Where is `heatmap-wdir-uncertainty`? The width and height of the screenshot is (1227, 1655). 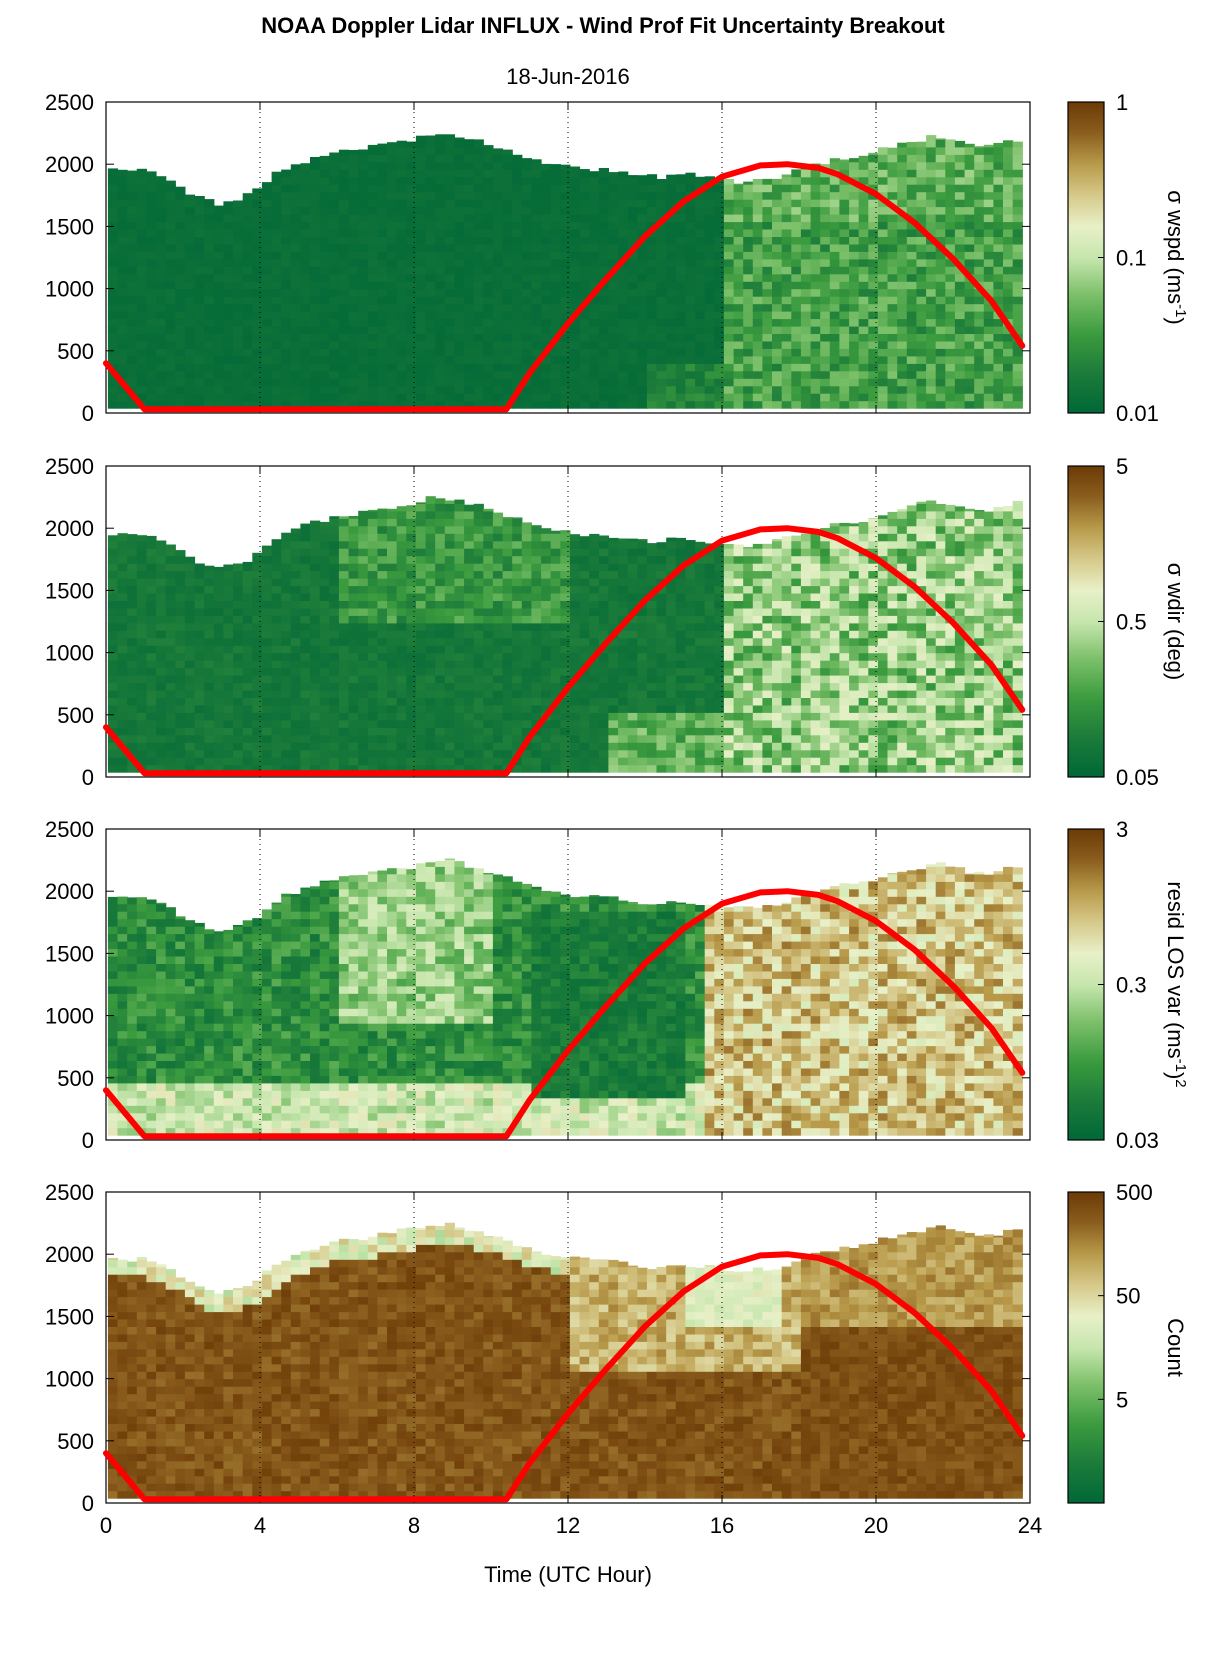 heatmap-wdir-uncertainty is located at coordinates (565, 634).